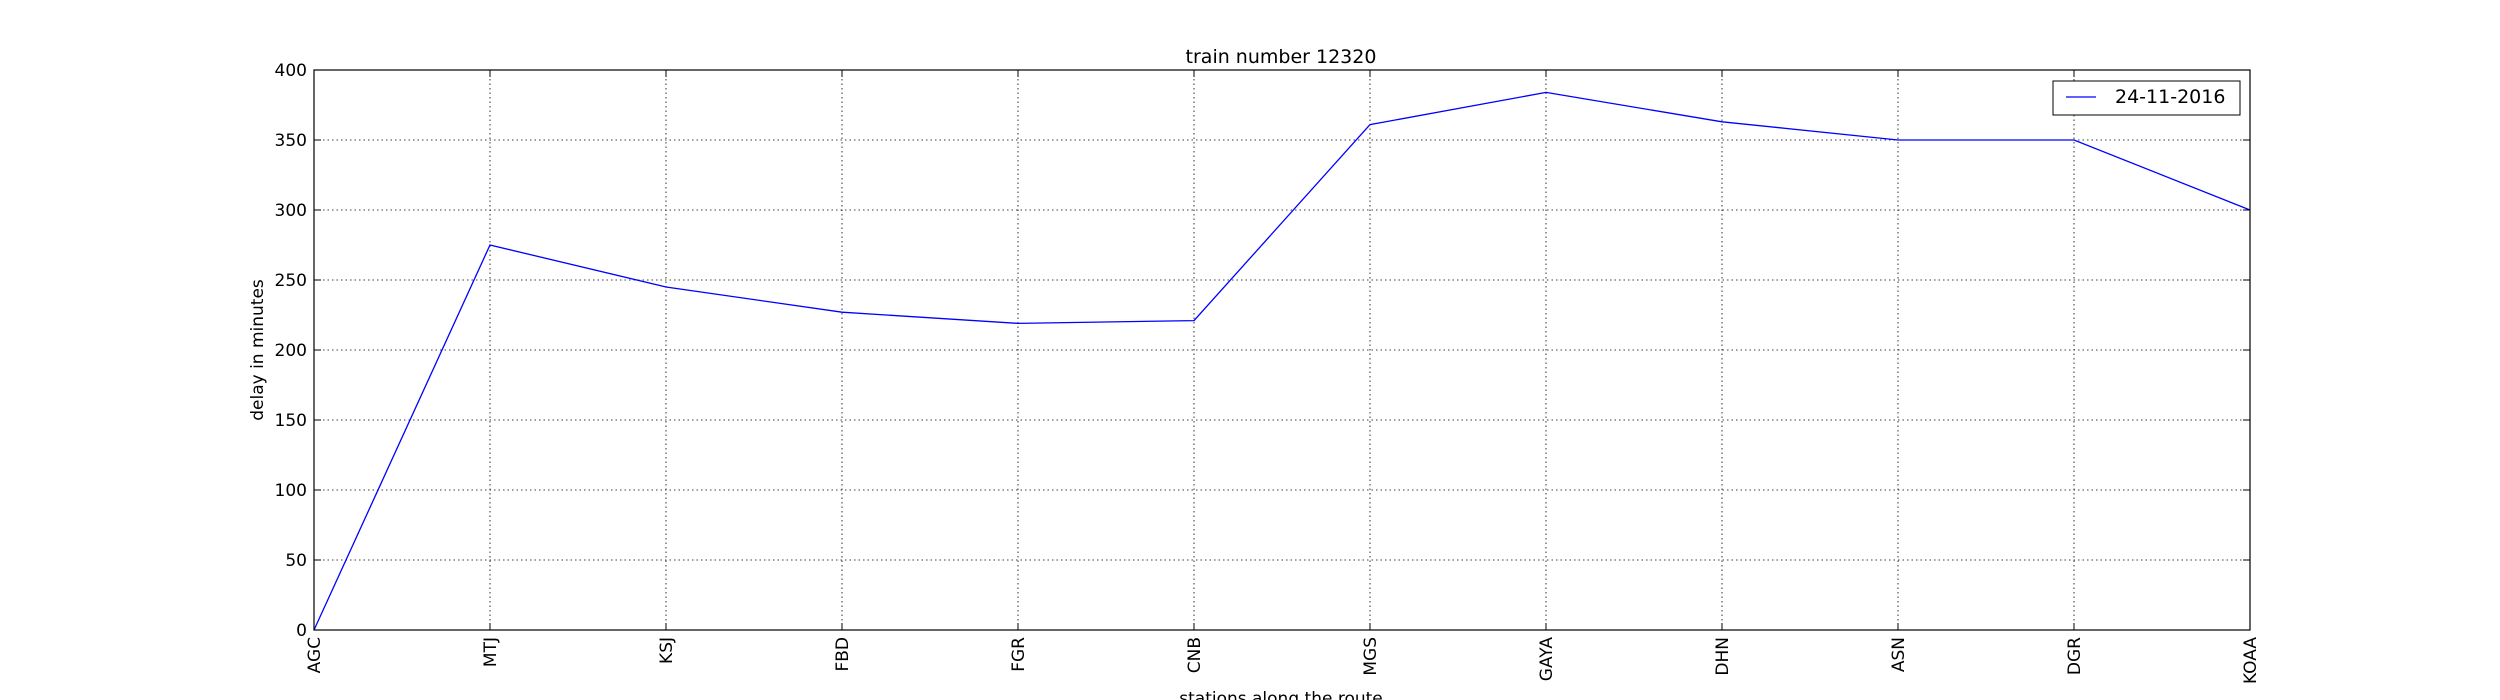  What do you see at coordinates (1195, 655) in the screenshot?
I see `x-tick-label: CNB` at bounding box center [1195, 655].